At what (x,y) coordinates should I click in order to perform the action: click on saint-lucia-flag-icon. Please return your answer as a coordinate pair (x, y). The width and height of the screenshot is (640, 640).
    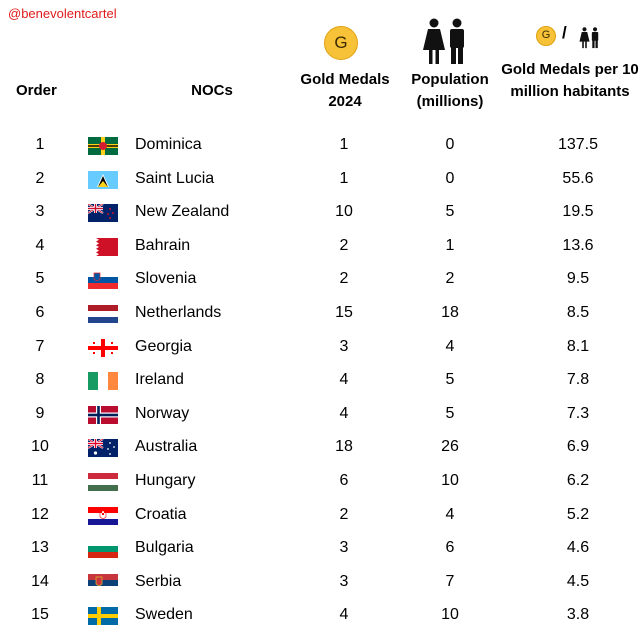
    Looking at the image, I should click on (103, 179).